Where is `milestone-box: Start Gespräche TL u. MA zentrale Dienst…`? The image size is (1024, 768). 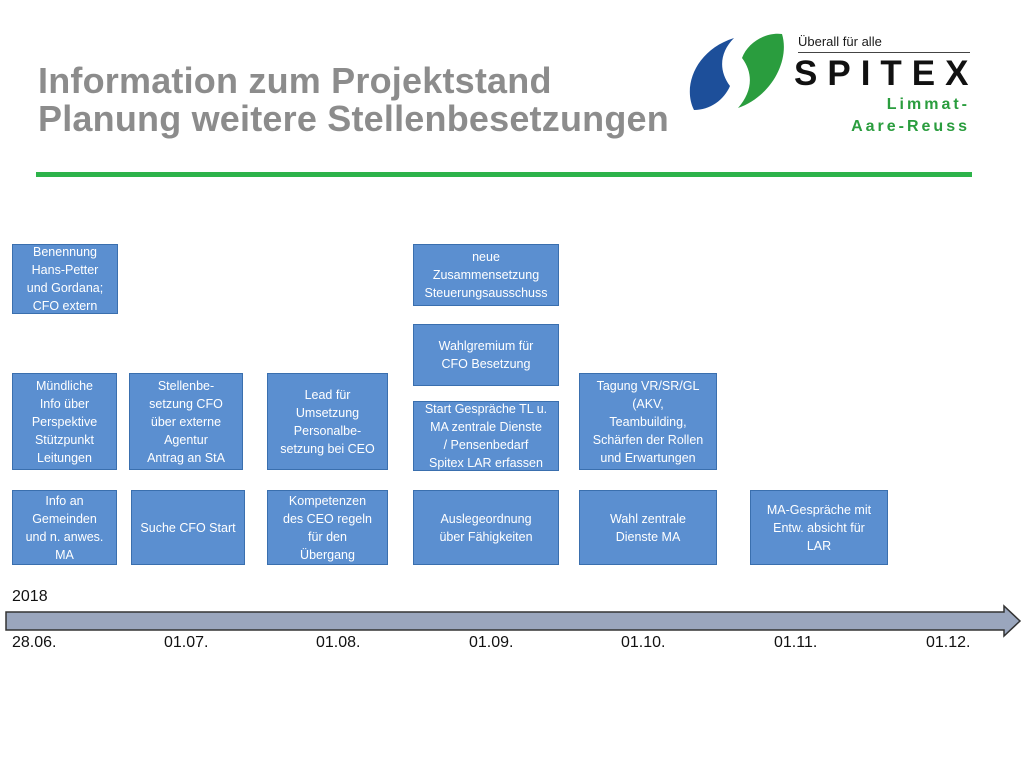
milestone-box: Start Gespräche TL u. MA zentrale Dienst… is located at coordinates (486, 436).